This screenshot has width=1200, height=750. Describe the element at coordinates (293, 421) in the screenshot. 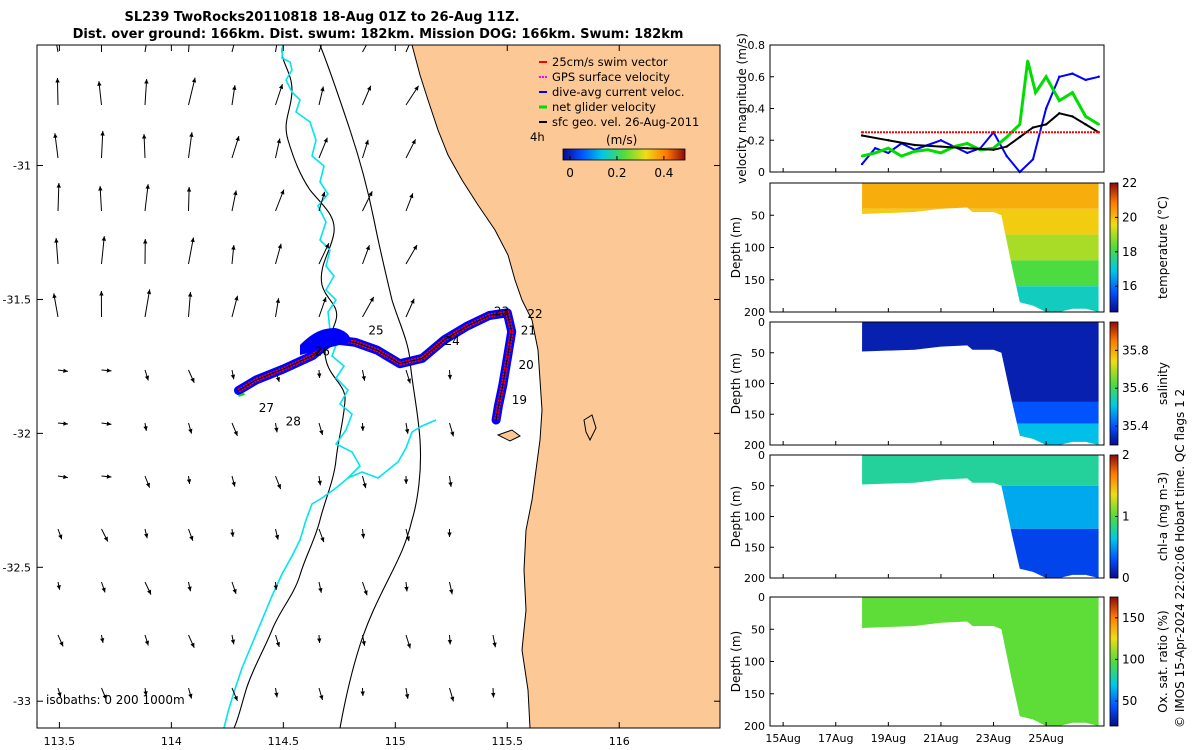

I see `day-label: 28` at that location.